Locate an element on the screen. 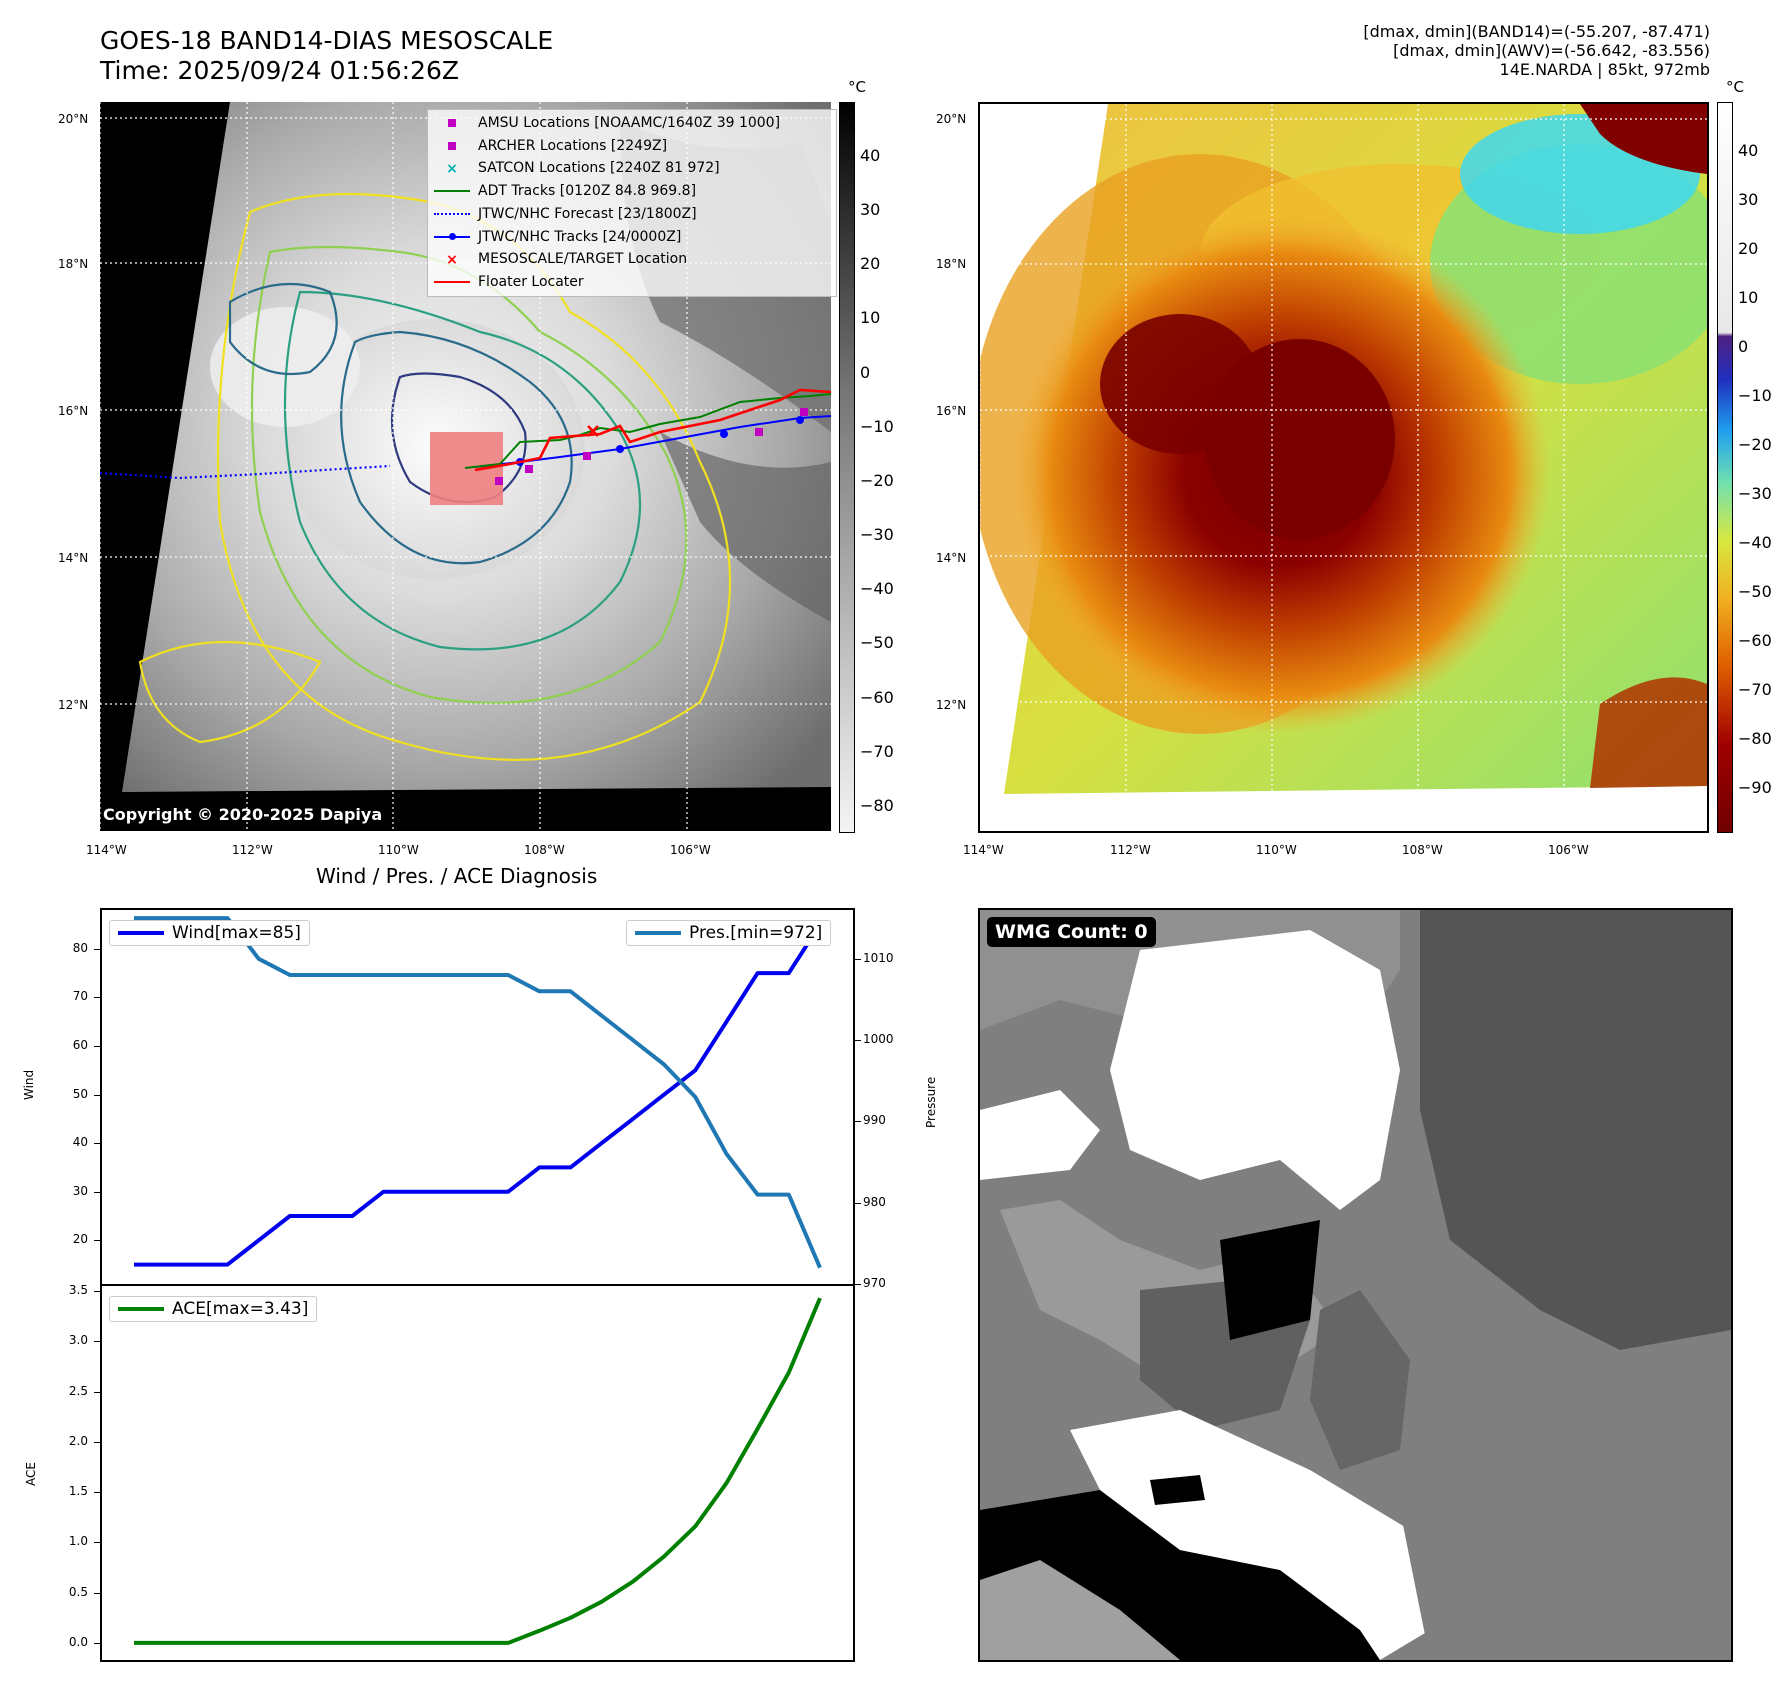 Image resolution: width=1792 pixels, height=1690 pixels. axis-tick-label: 2.5 is located at coordinates (78, 1390).